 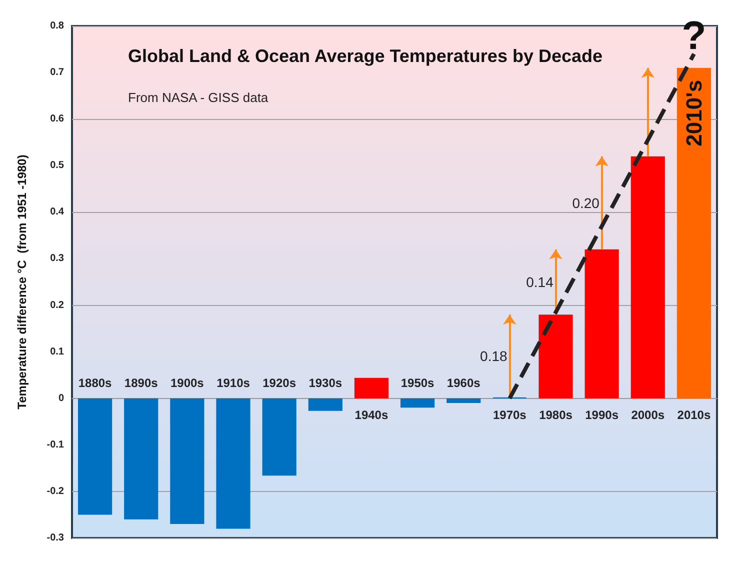 What do you see at coordinates (602, 415) in the screenshot?
I see `x-tick-label: 1990s` at bounding box center [602, 415].